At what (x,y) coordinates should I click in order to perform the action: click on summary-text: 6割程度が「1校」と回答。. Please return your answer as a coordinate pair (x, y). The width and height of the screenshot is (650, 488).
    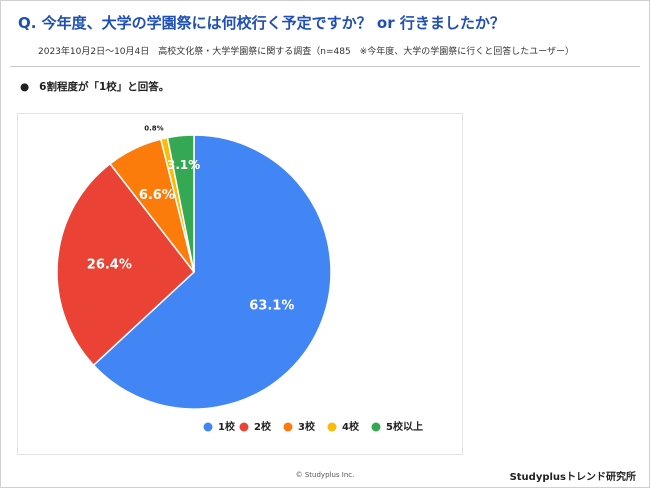
    Looking at the image, I should click on (104, 87).